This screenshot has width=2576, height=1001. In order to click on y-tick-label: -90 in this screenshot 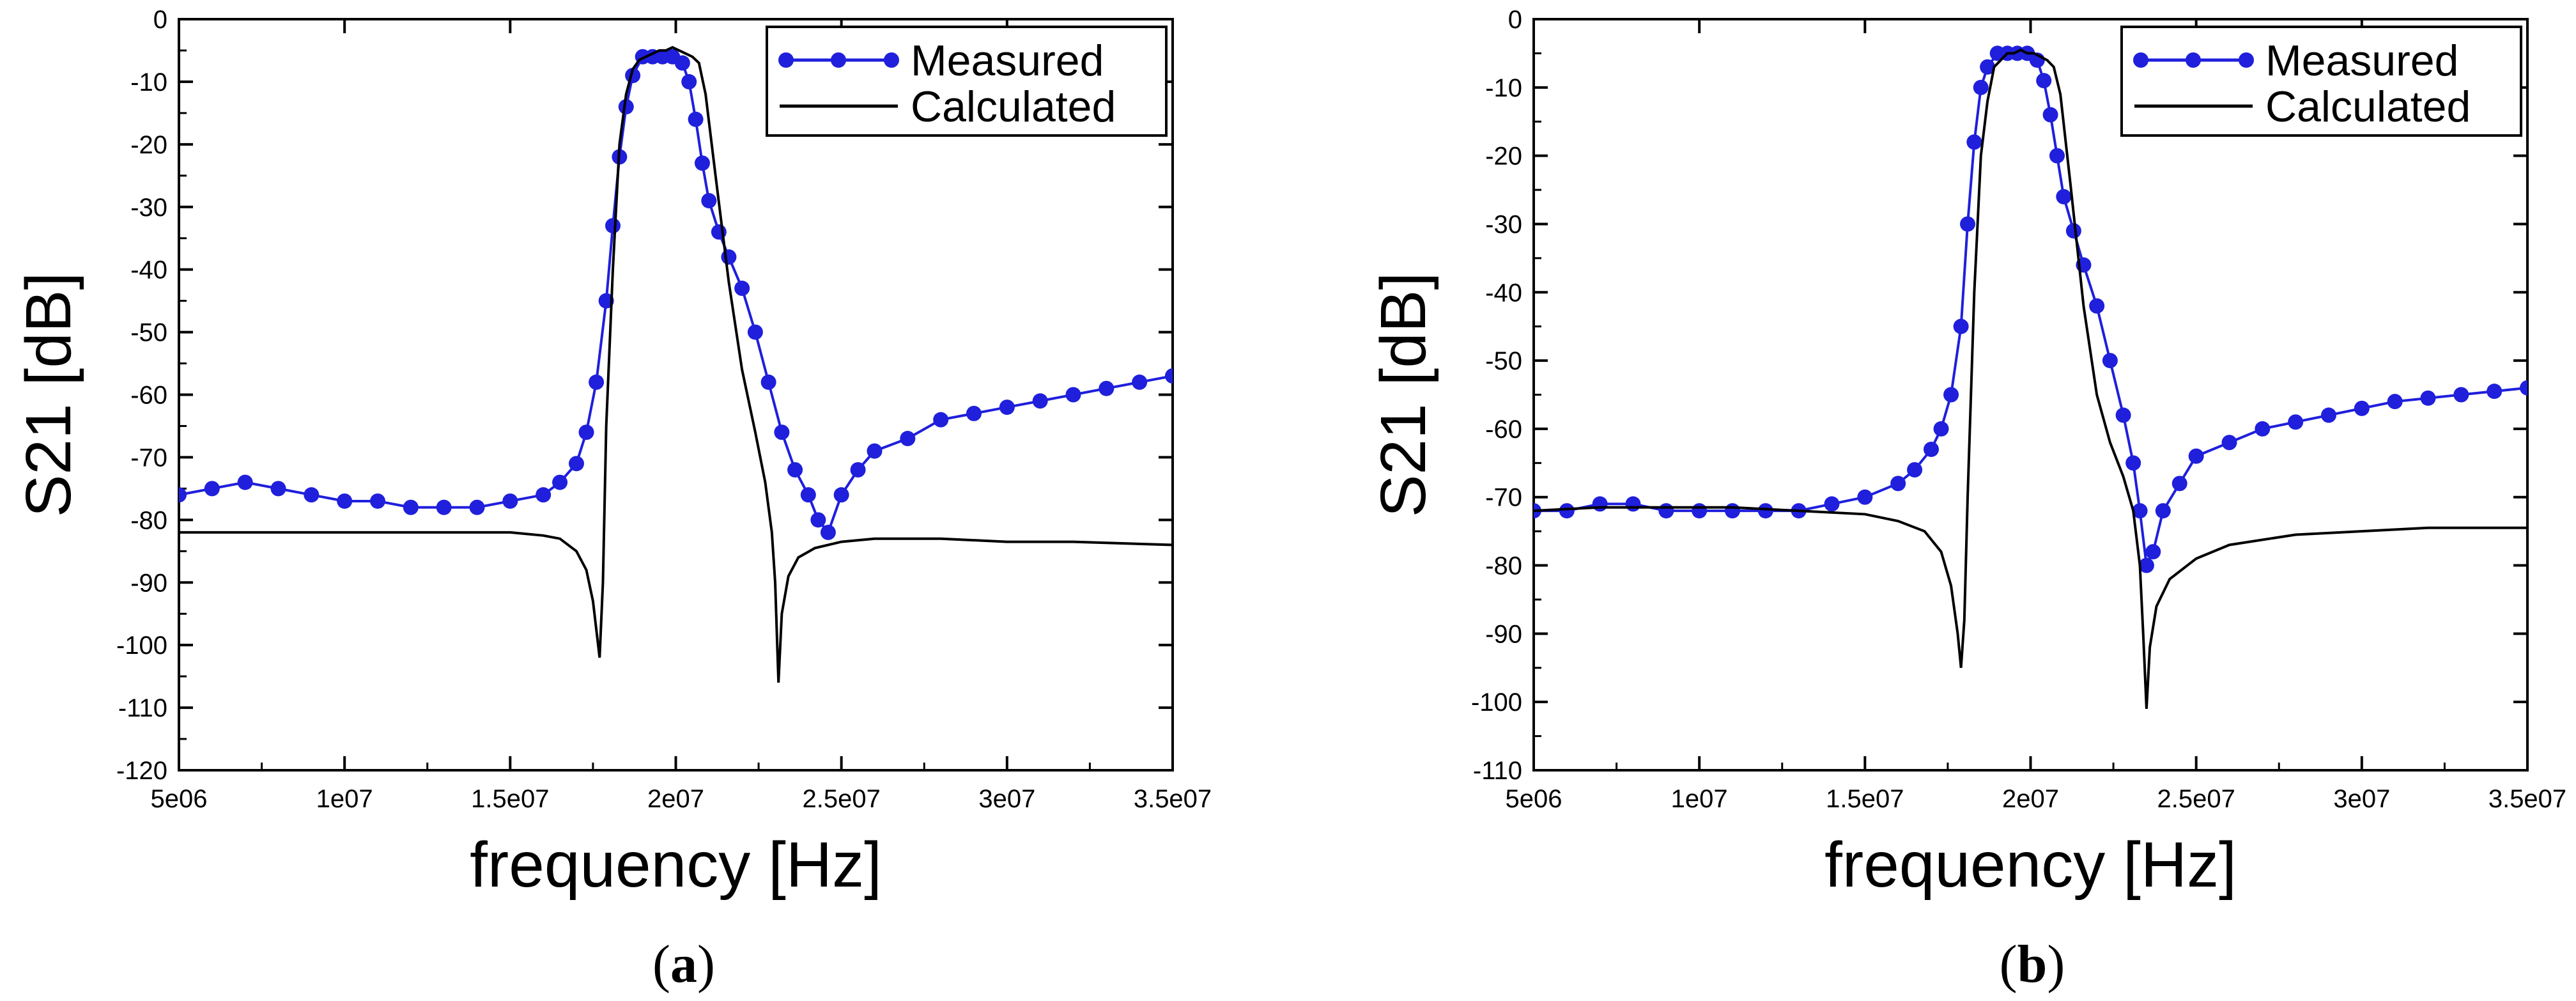, I will do `click(1503, 634)`.